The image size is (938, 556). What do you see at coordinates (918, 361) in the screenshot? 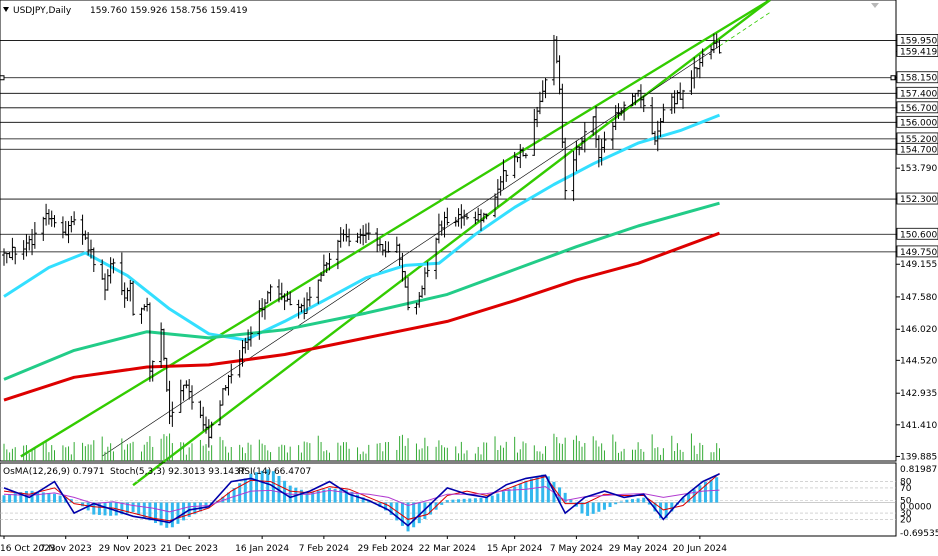
I see `price-tick-label: 144.520` at bounding box center [918, 361].